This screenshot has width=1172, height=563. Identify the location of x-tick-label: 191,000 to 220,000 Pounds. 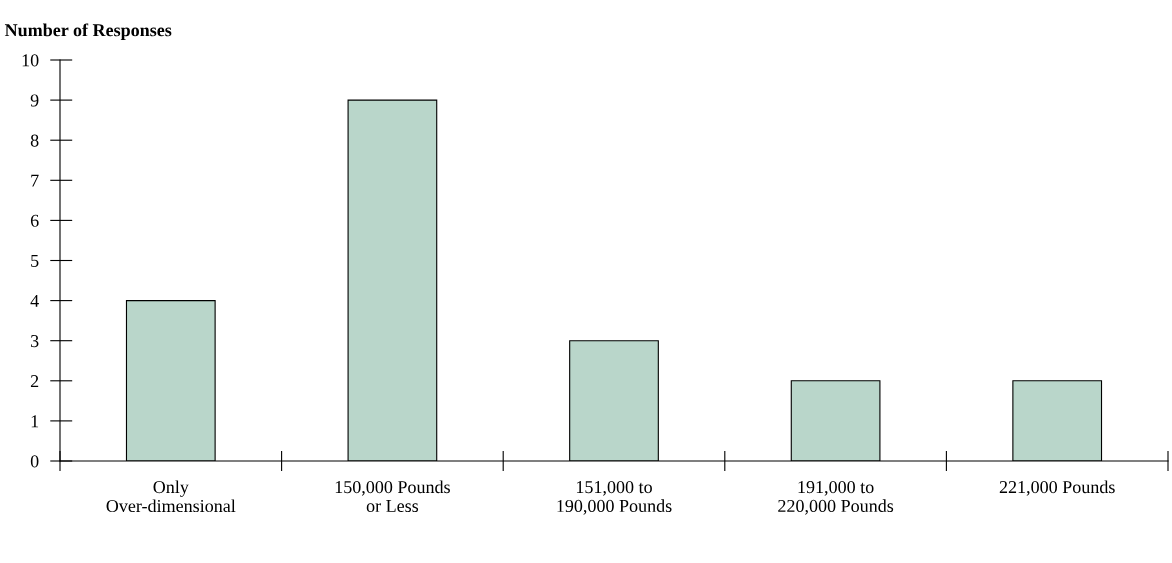
(836, 497).